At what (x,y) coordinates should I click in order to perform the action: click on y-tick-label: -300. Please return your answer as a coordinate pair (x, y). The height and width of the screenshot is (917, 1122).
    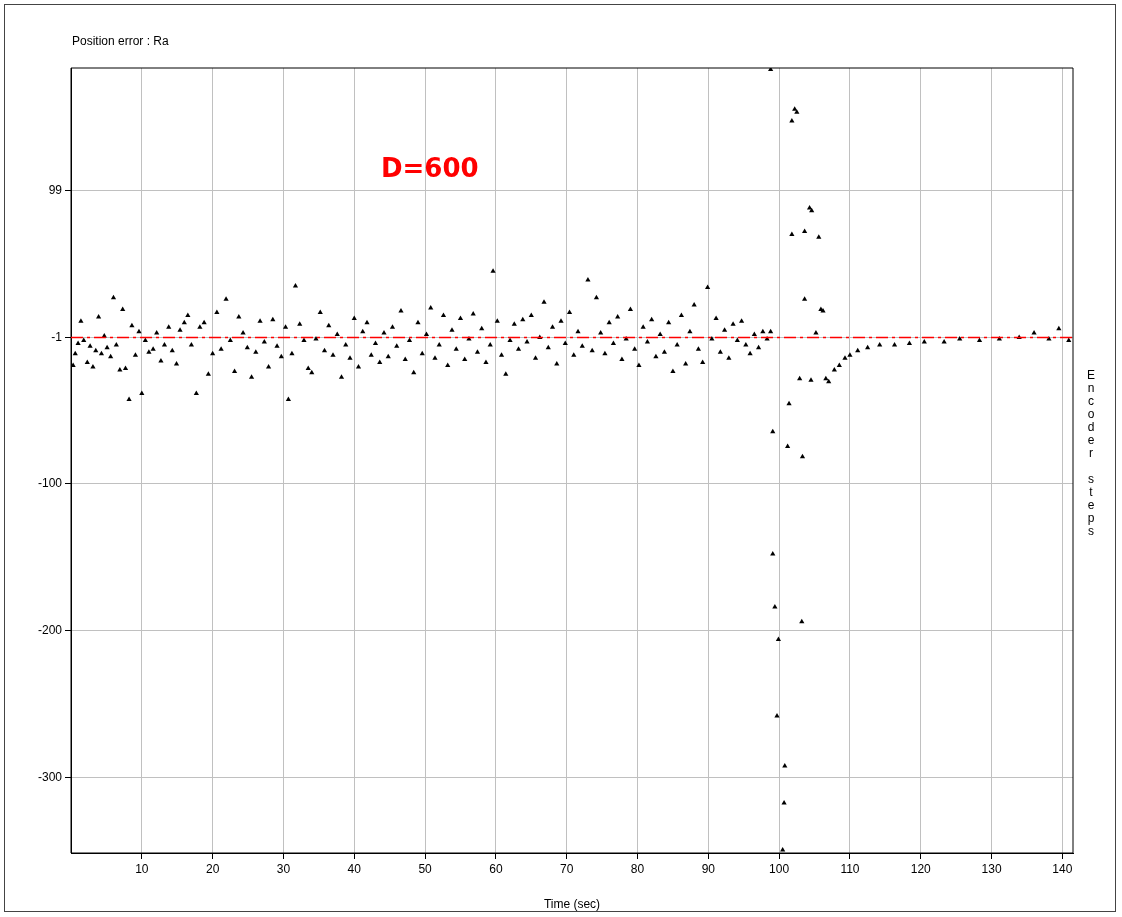
    Looking at the image, I should click on (50, 777).